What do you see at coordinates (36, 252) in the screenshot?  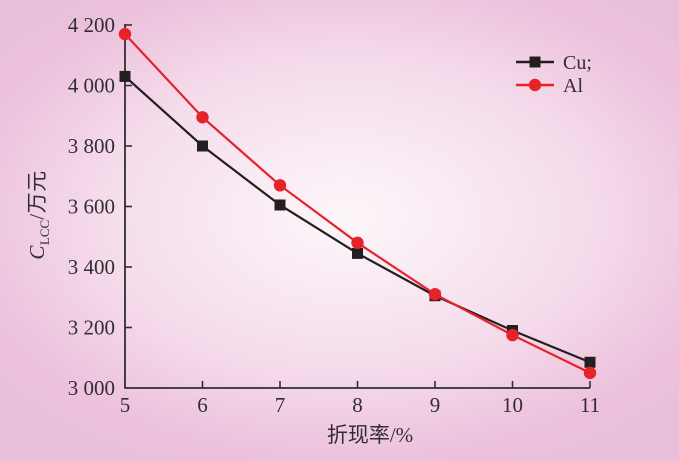 I see `y-axis-variable: C` at bounding box center [36, 252].